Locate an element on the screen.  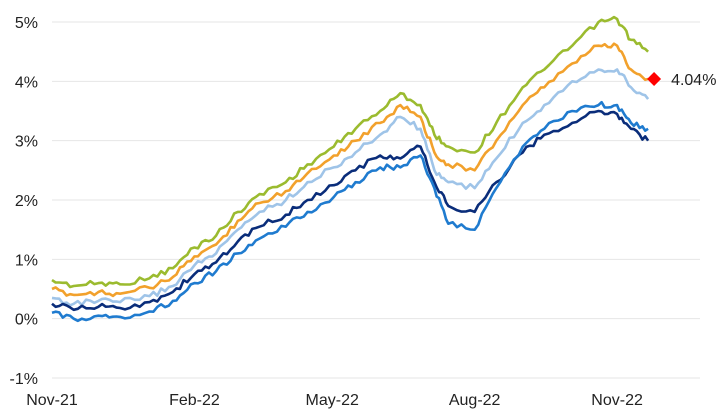
y-axis-ticks: -1% 0% 1% 2% 3% 4% 5% is located at coordinates (24, 201).